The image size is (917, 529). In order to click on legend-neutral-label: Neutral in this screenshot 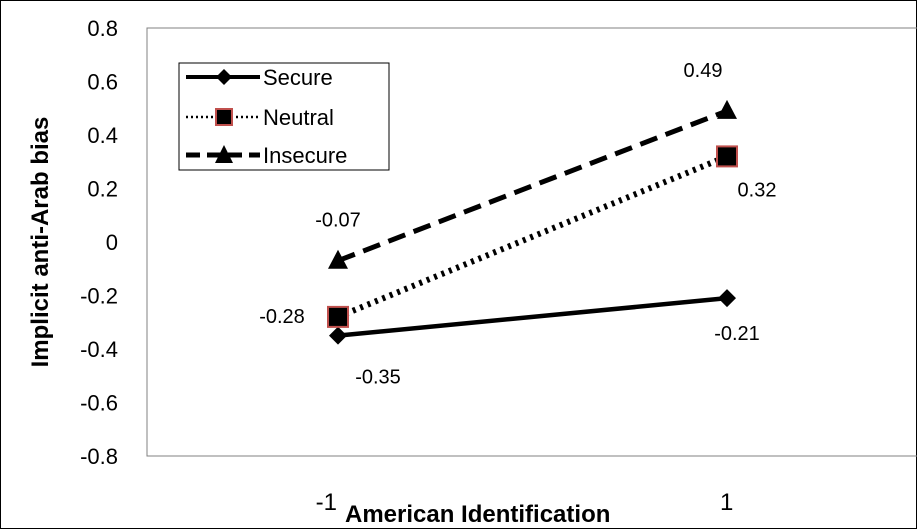, I will do `click(298, 117)`.